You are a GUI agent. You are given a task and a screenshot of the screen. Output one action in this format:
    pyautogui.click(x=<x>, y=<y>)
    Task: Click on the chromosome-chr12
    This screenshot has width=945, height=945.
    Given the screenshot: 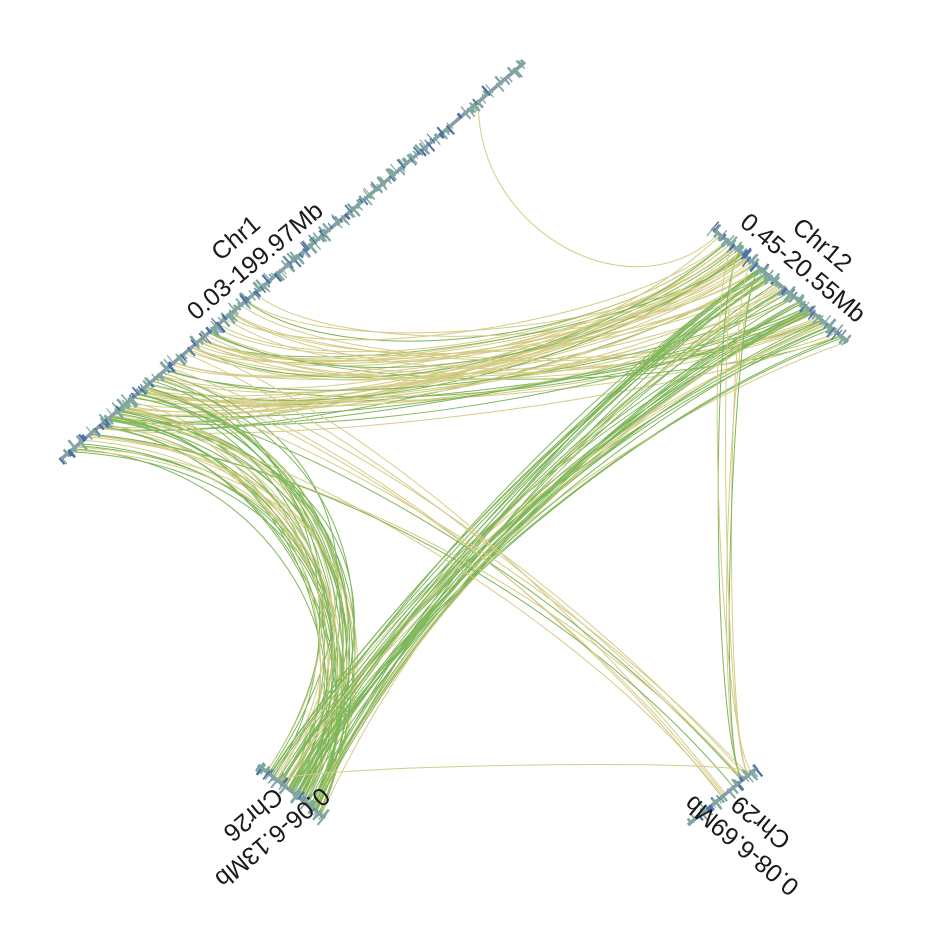 What is the action you would take?
    pyautogui.click(x=779, y=283)
    